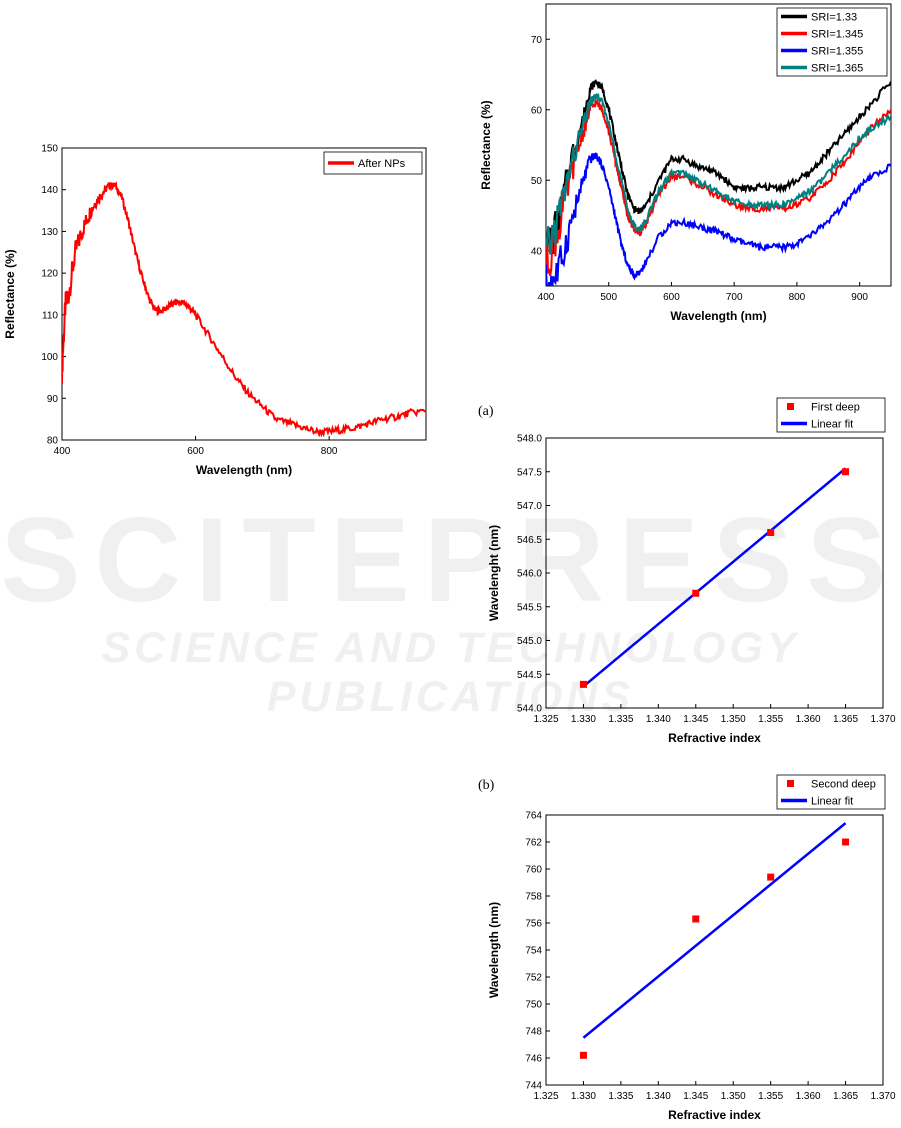 The image size is (901, 1128). I want to click on y-tick-label: 60, so click(537, 110).